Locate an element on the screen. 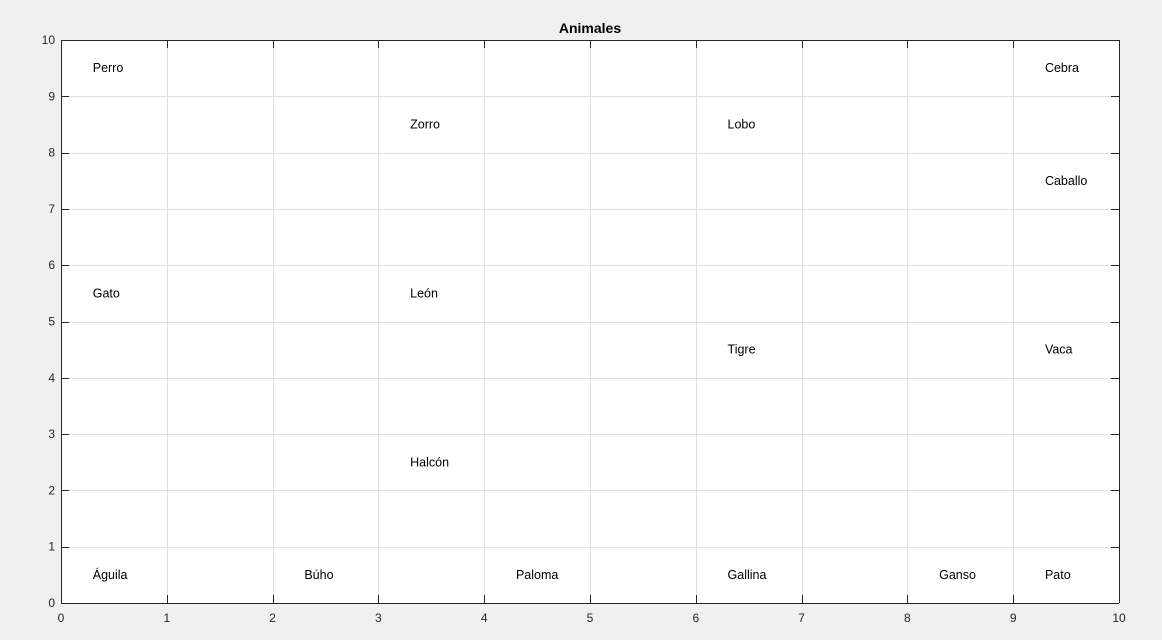  annotation-label: Halcón is located at coordinates (429, 462).